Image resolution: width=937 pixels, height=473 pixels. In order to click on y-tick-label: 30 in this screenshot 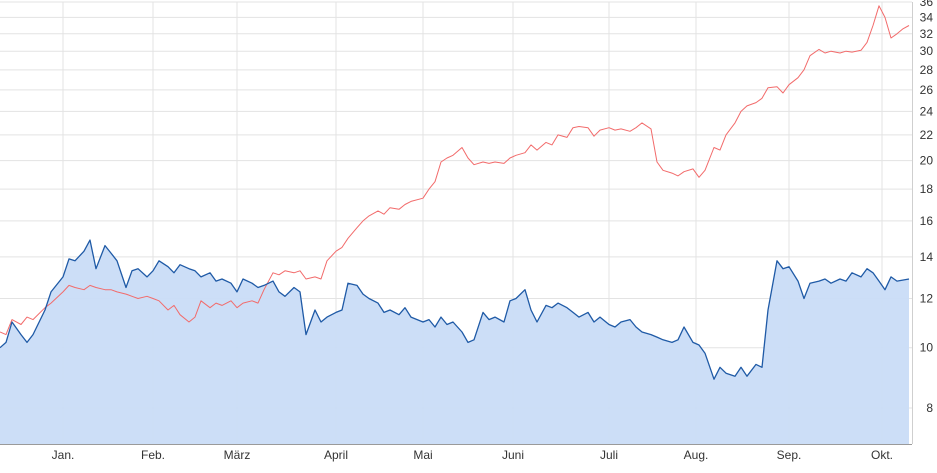, I will do `click(927, 51)`.